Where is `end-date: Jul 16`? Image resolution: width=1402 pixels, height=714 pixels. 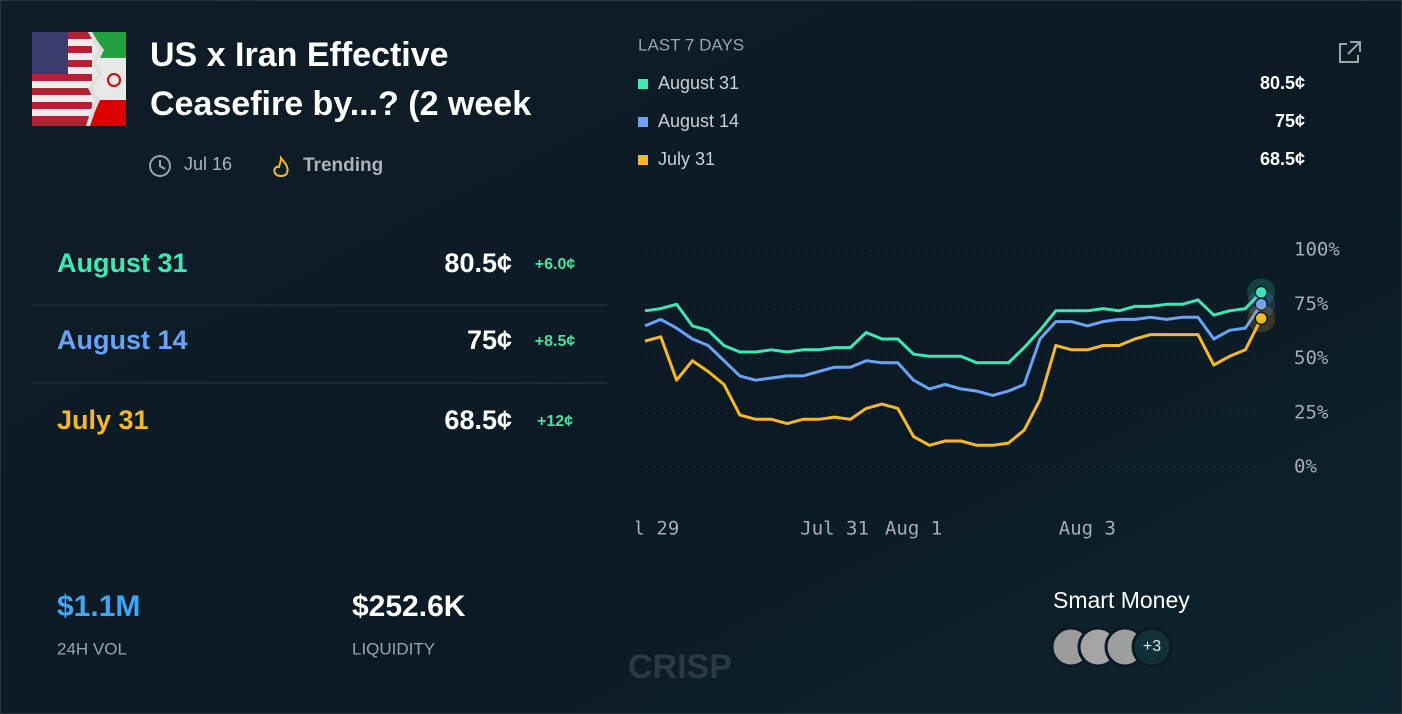 end-date: Jul 16 is located at coordinates (208, 164).